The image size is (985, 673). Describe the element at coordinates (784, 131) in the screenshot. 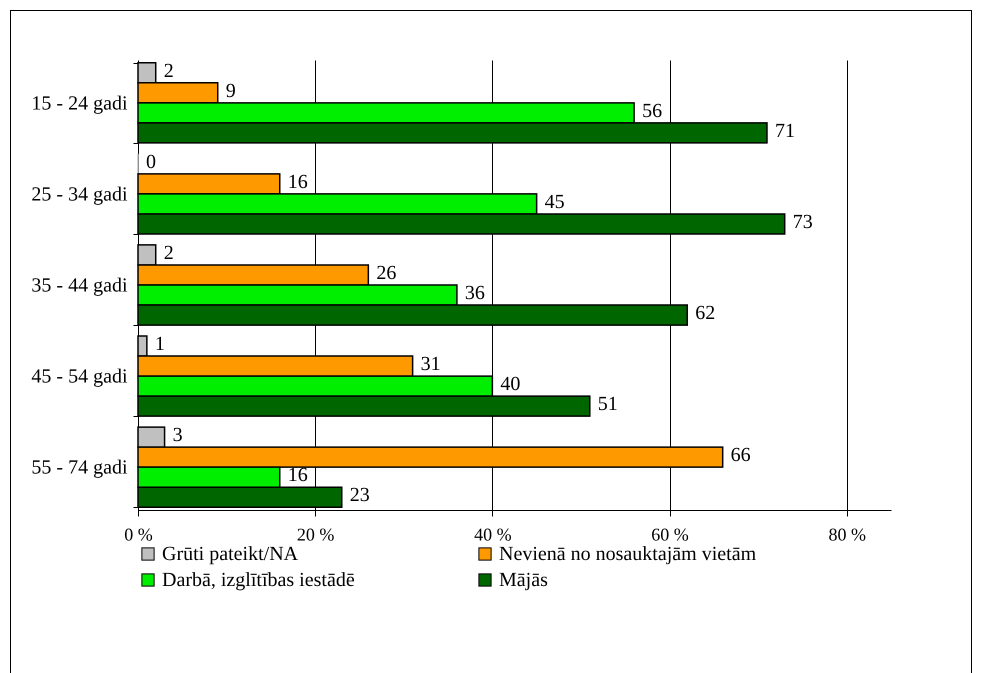

I see `data-label: 71` at that location.